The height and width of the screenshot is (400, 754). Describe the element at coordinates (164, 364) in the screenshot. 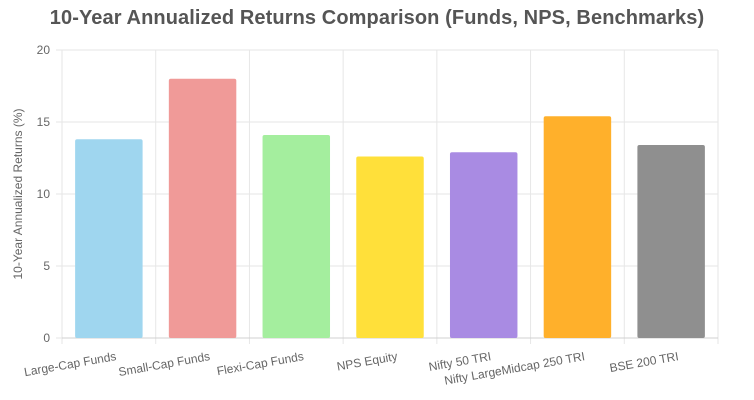

I see `x-tick-label: Small-Cap Funds` at that location.